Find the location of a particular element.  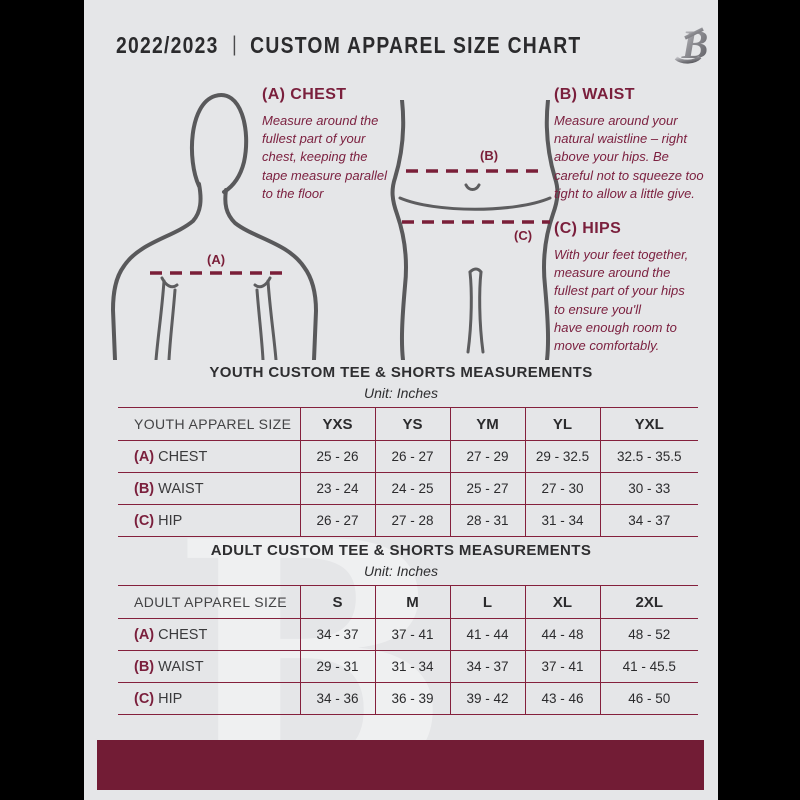

waist-line-label: (B) is located at coordinates (489, 155).